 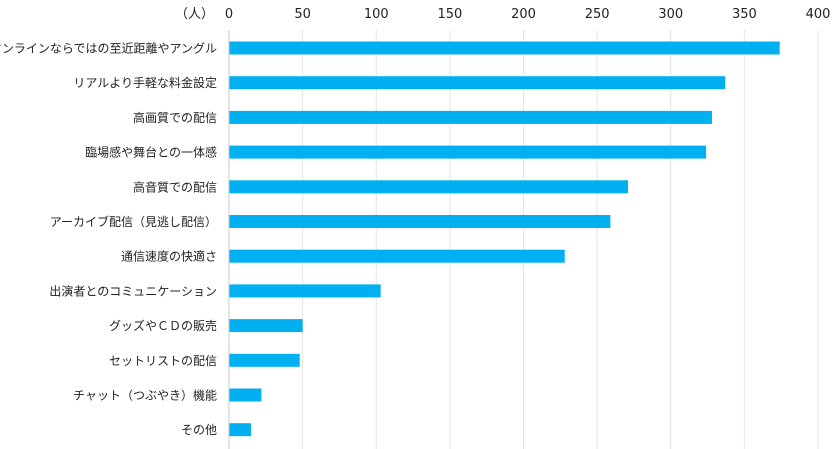 I want to click on x-axis-ticks: 0 50 100 150 200 250 300 350 400, so click(x=528, y=14).